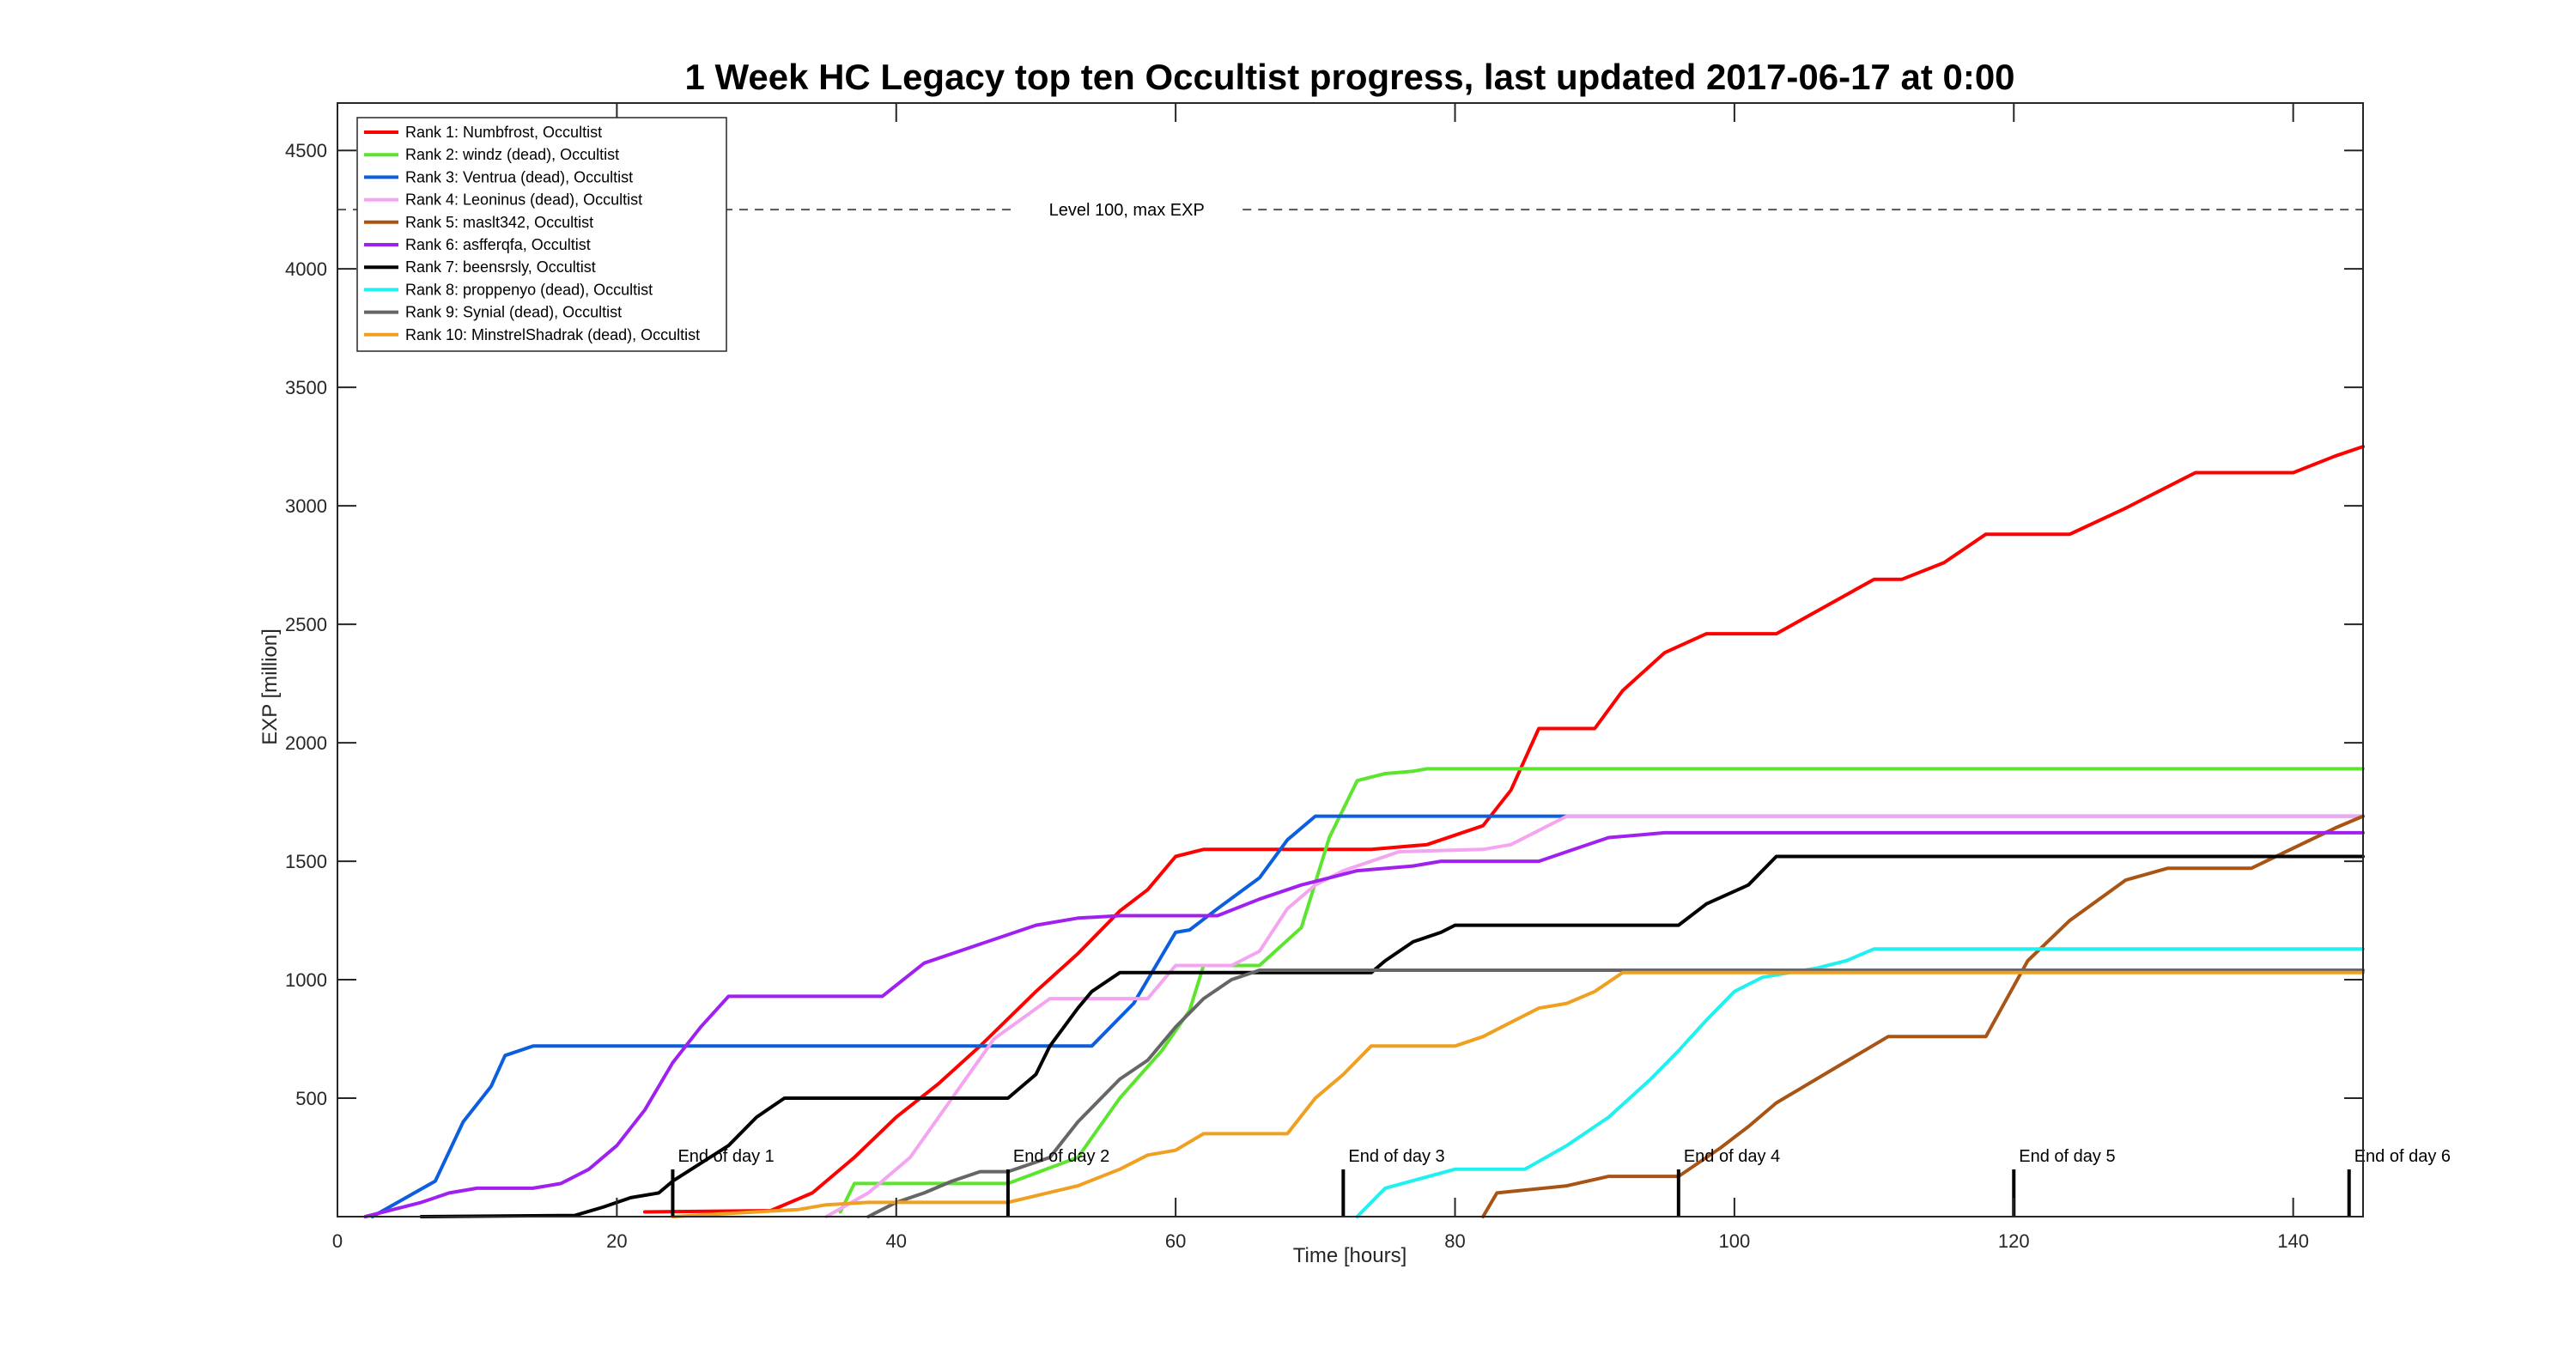 The image size is (2576, 1348). What do you see at coordinates (270, 687) in the screenshot?
I see `y-axis-label: EXP [million]` at bounding box center [270, 687].